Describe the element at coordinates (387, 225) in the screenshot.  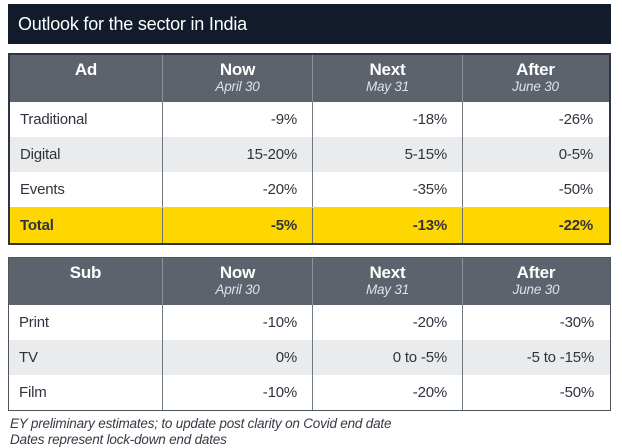
I see `row-value: -13%` at that location.